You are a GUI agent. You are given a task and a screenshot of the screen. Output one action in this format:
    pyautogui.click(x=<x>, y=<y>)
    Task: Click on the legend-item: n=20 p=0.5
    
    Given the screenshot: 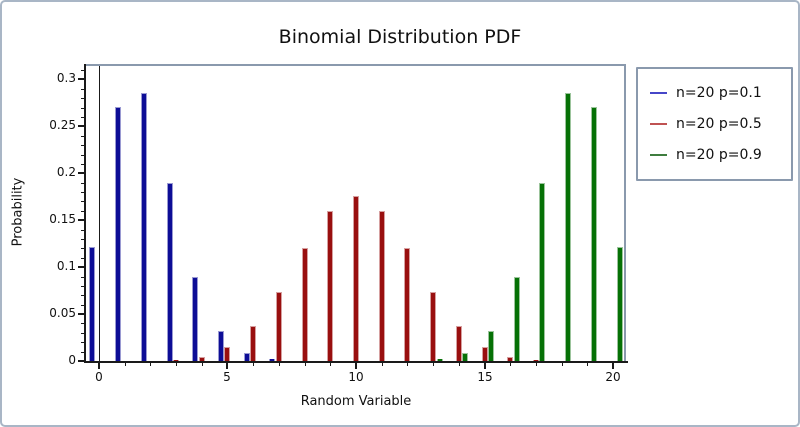 What is the action you would take?
    pyautogui.click(x=720, y=124)
    